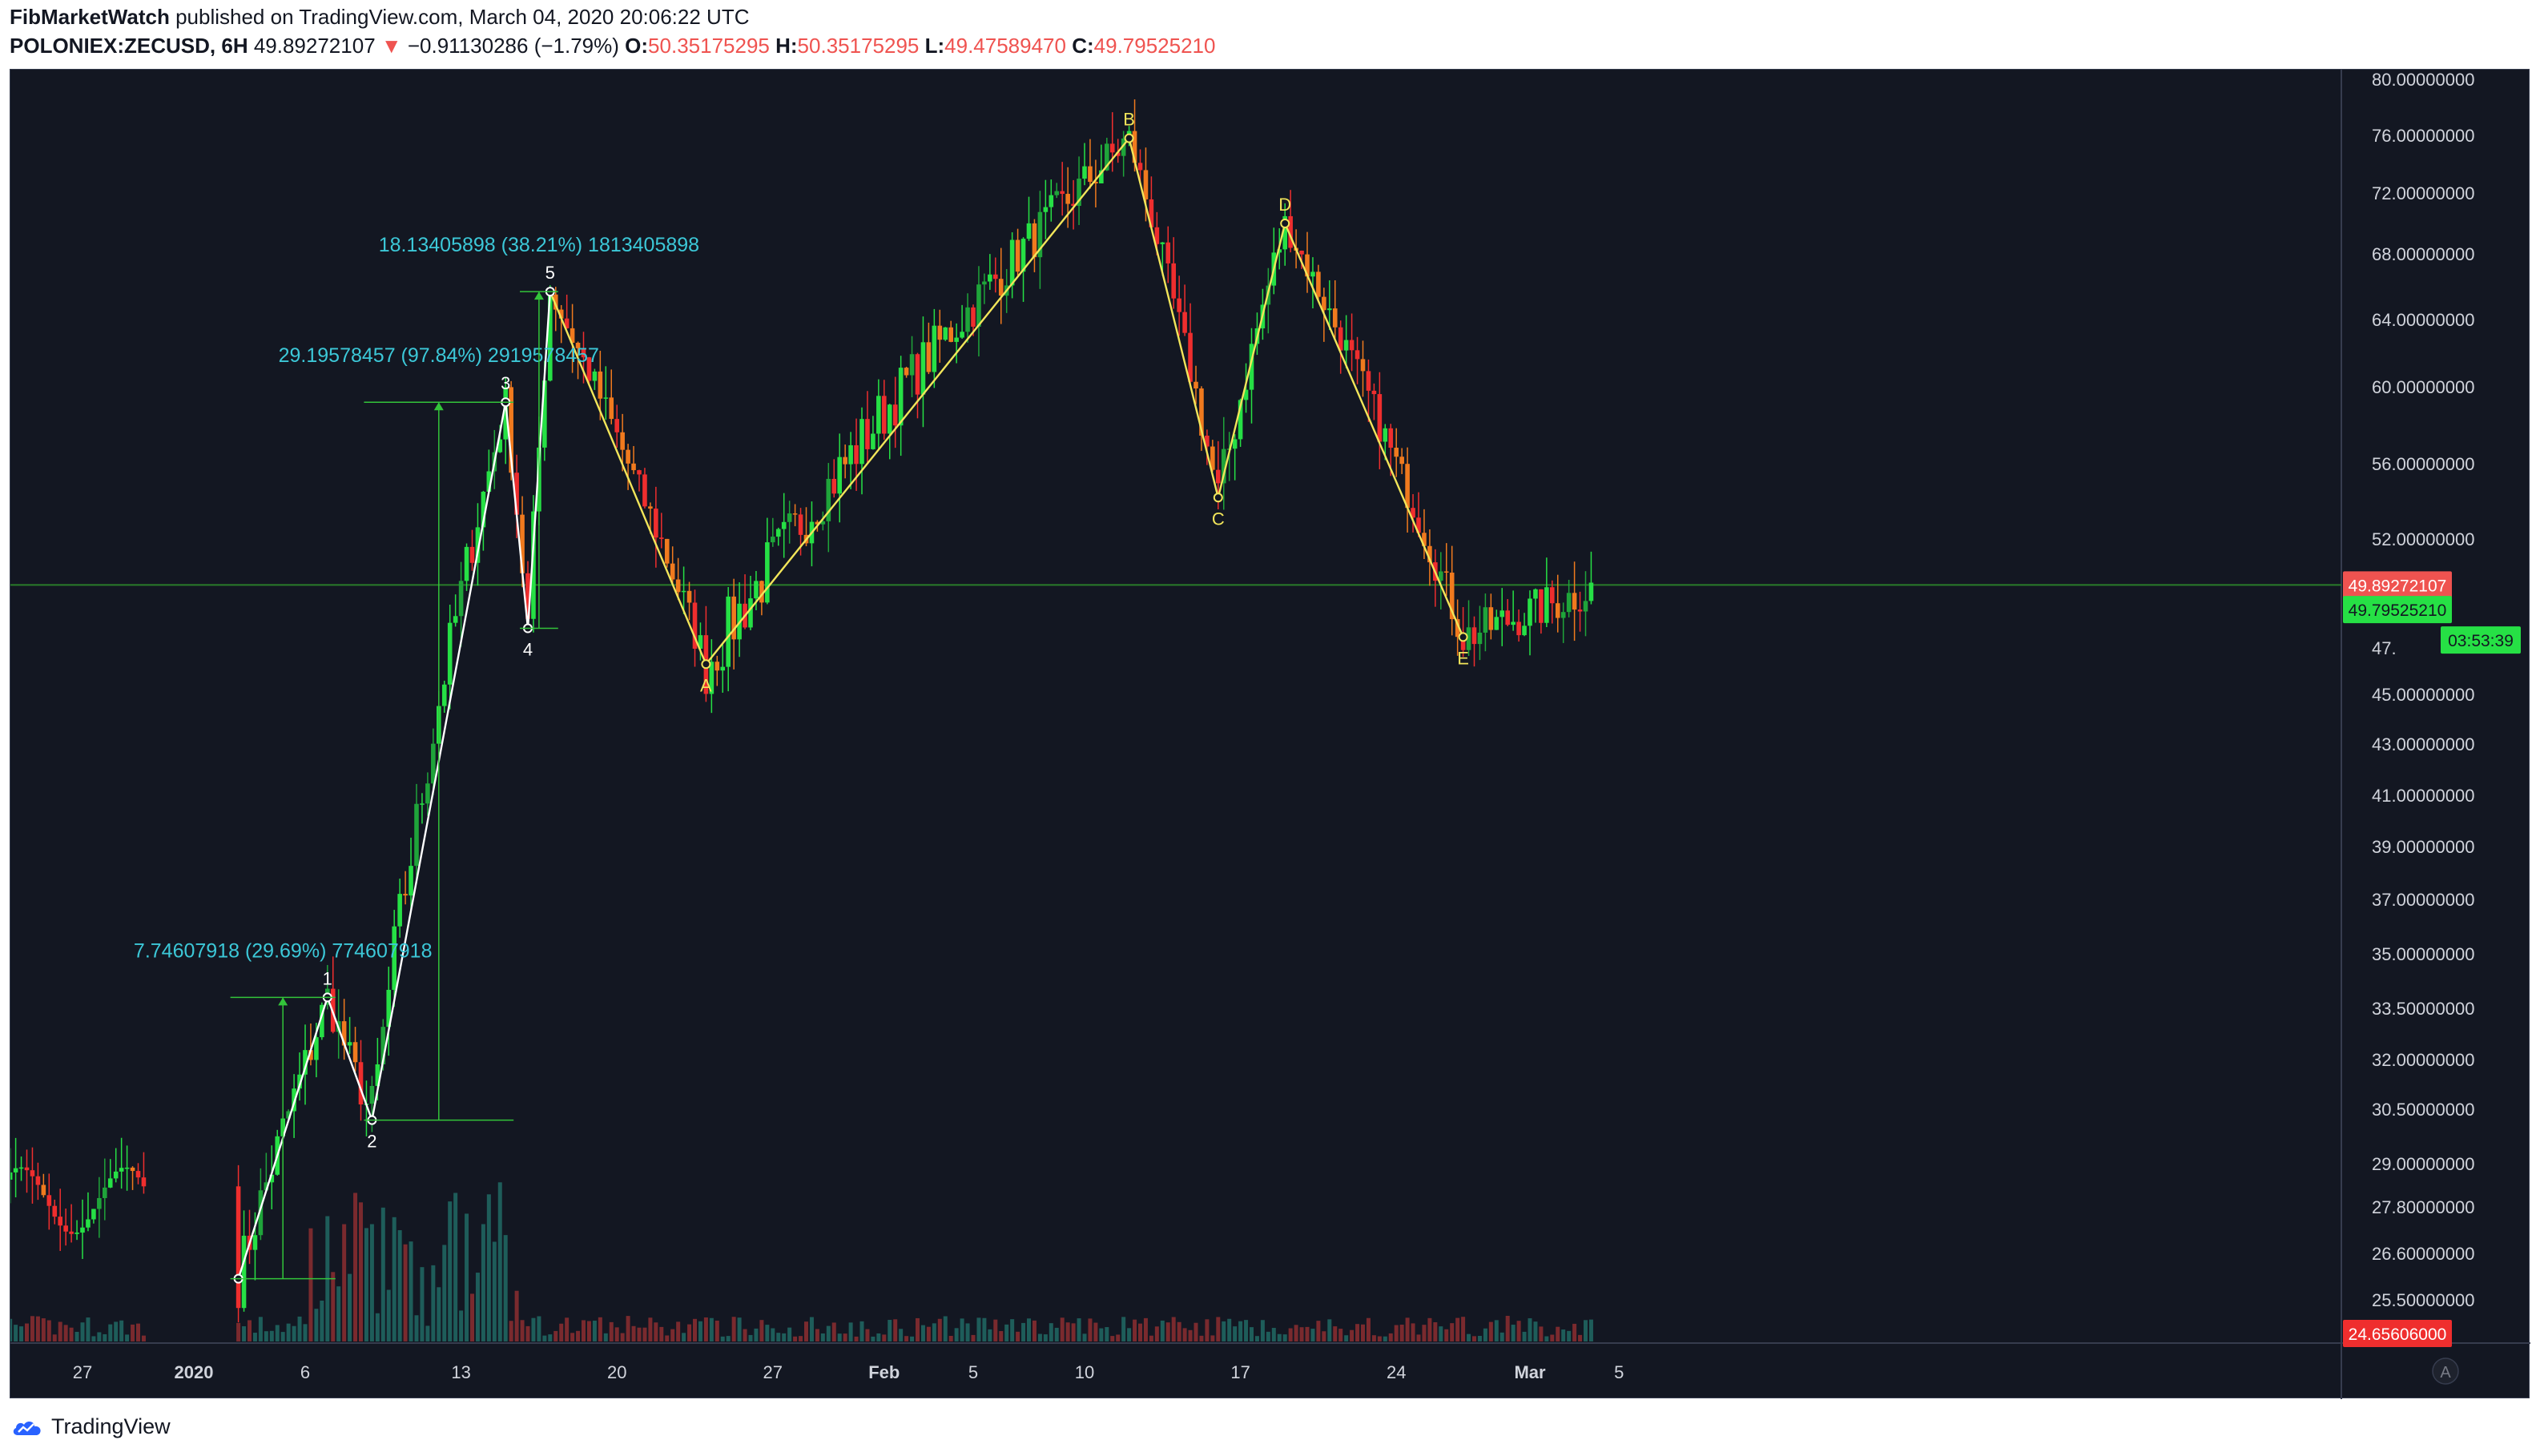 Image resolution: width=2544 pixels, height=1456 pixels. I want to click on price-tag-label: 49.79525210, so click(2398, 610).